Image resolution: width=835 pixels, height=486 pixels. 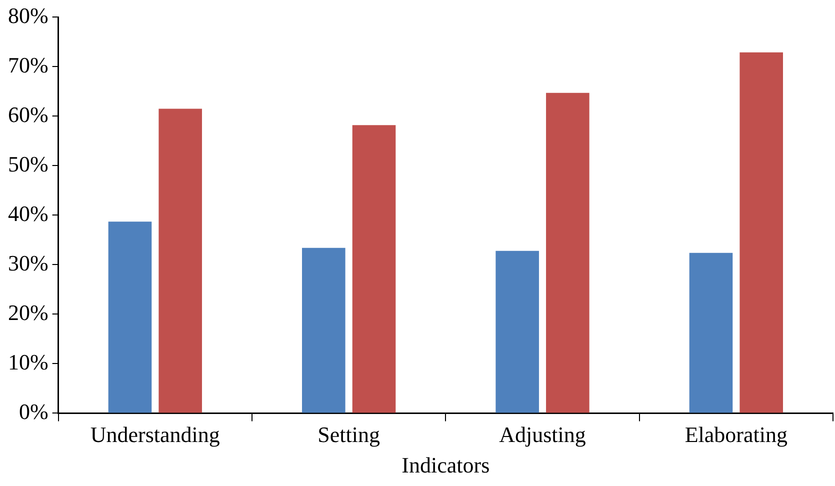 I want to click on y-tick-label: 40%, so click(x=28, y=213).